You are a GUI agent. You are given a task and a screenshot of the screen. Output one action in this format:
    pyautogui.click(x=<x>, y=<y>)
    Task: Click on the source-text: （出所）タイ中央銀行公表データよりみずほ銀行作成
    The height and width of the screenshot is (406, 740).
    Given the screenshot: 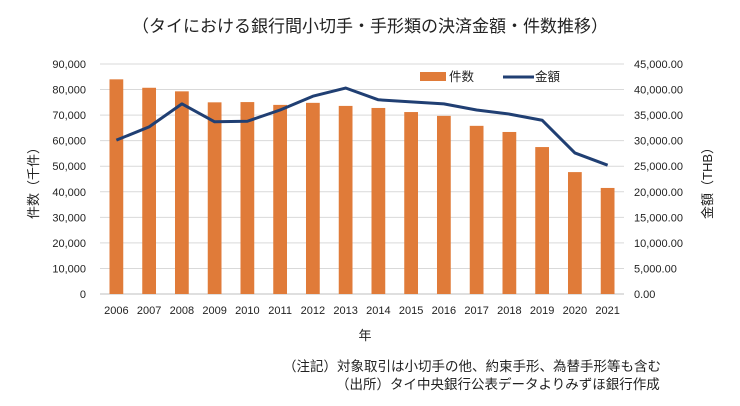 What is the action you would take?
    pyautogui.click(x=498, y=384)
    